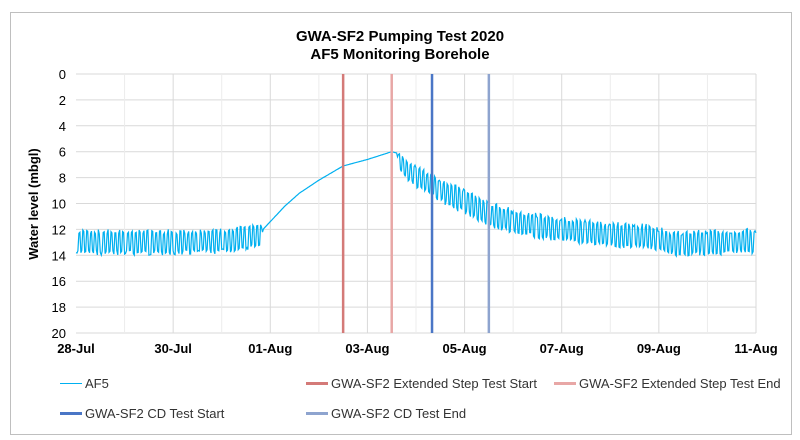 The image size is (800, 440). I want to click on y-tick-label: 18, so click(59, 307).